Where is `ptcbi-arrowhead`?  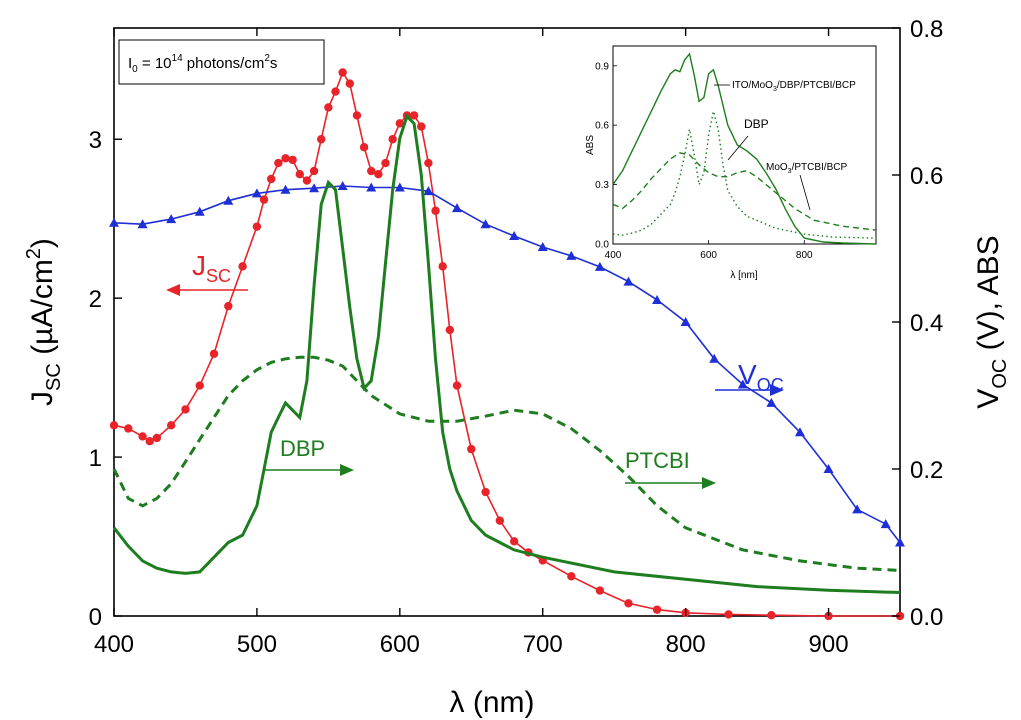 ptcbi-arrowhead is located at coordinates (709, 483).